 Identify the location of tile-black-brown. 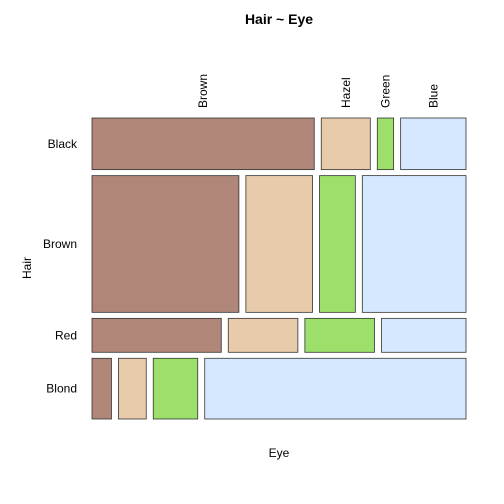
(203, 144).